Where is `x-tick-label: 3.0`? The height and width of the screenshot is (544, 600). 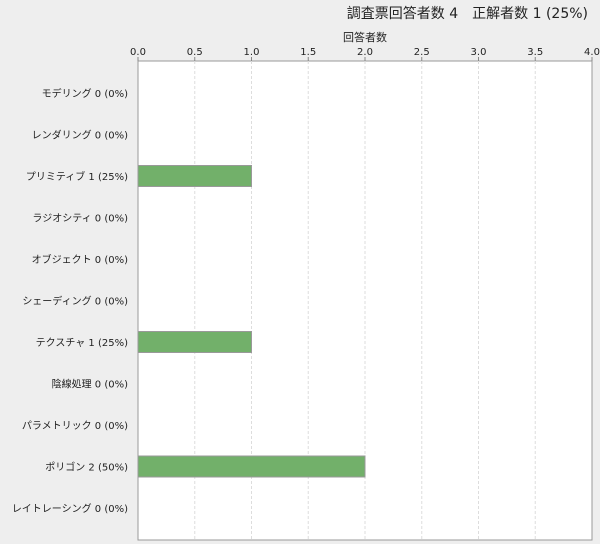
x-tick-label: 3.0 is located at coordinates (479, 52).